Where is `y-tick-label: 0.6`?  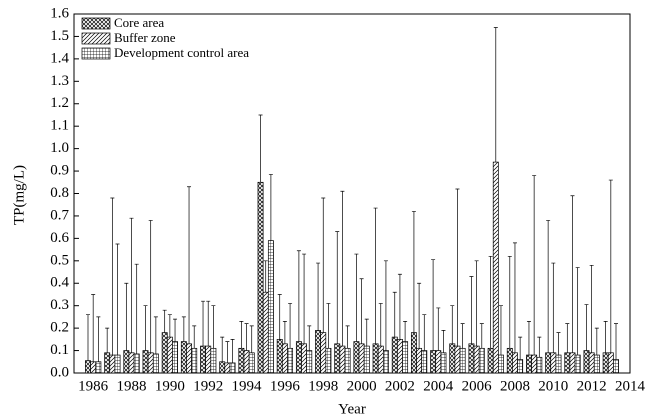 y-tick-label: 0.6 is located at coordinates (59, 238).